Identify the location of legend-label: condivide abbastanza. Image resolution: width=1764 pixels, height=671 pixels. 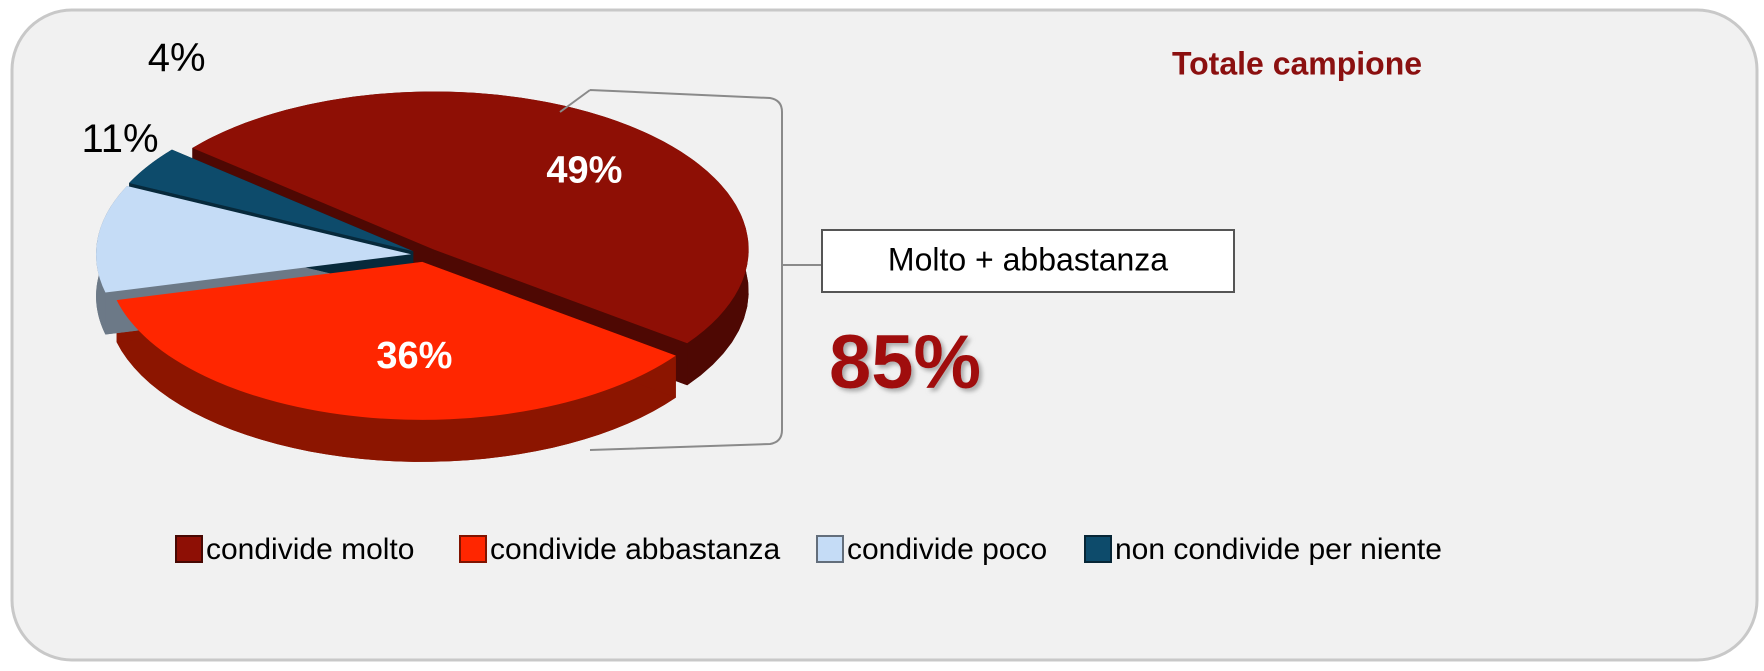
(635, 549).